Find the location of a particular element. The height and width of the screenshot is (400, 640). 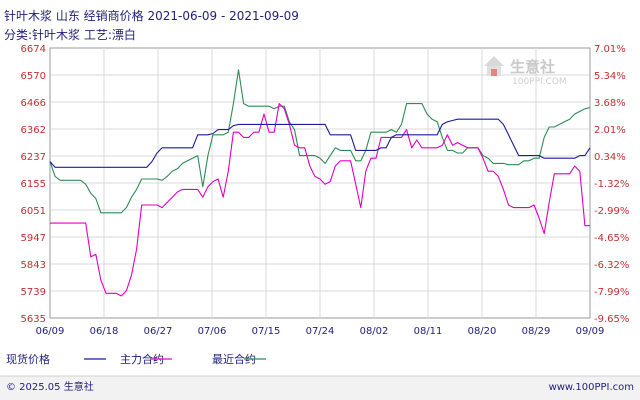

watermark-name: 生意社 is located at coordinates (532, 67).